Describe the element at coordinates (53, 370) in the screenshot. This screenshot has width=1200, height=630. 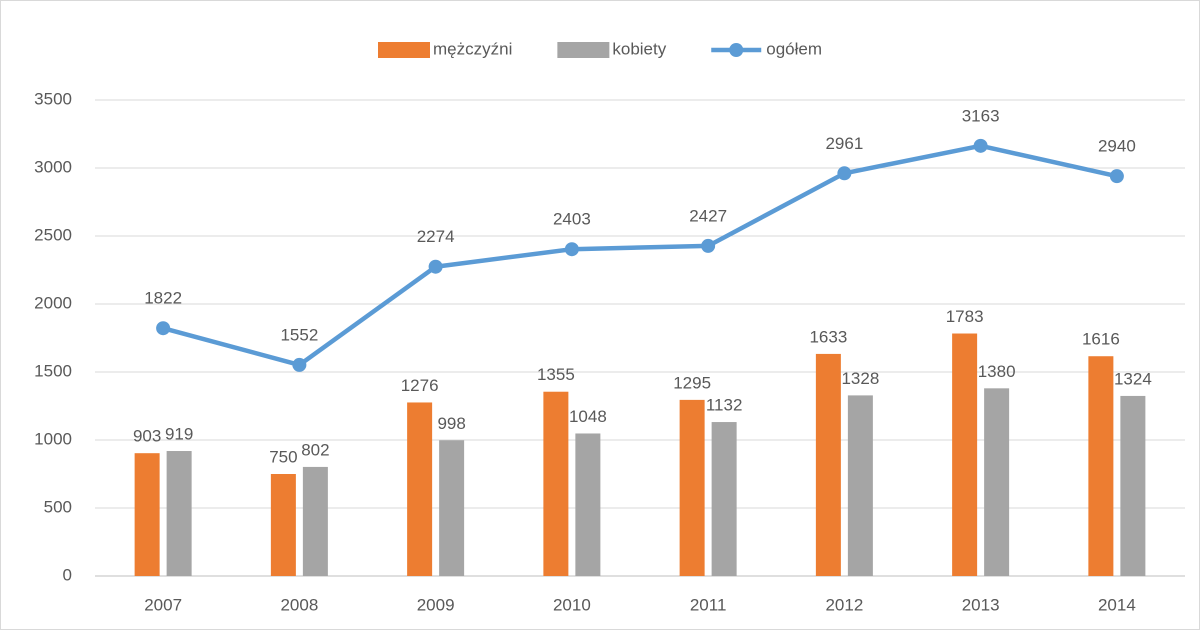
I see `y-tick-label: 1500` at that location.